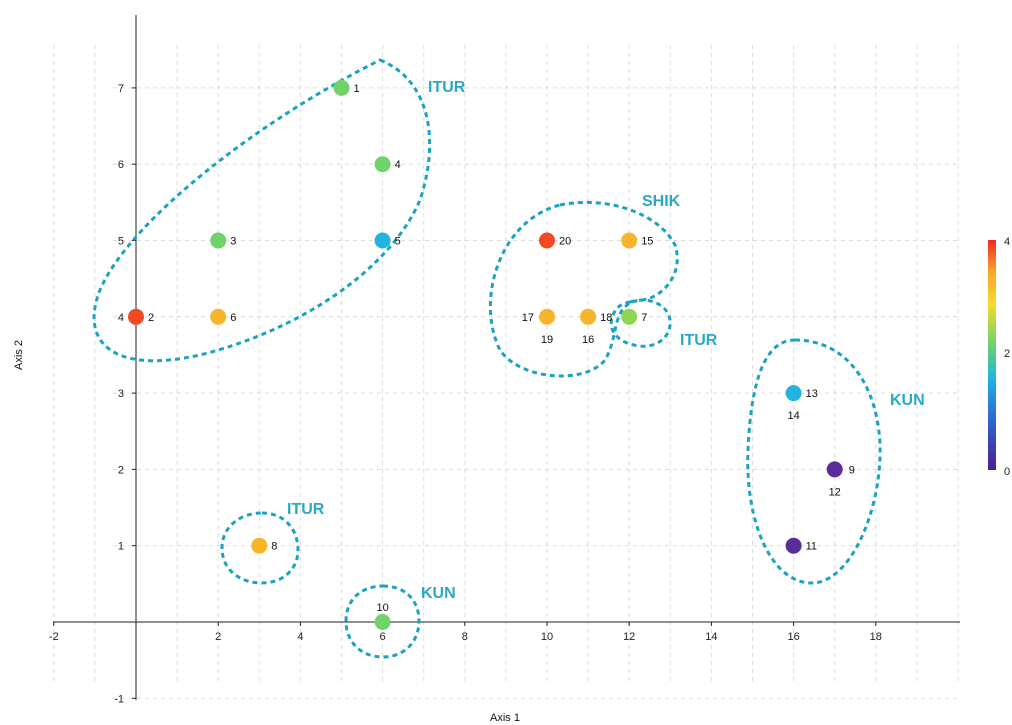  Describe the element at coordinates (121, 470) in the screenshot. I see `y-tick-label: 2` at that location.